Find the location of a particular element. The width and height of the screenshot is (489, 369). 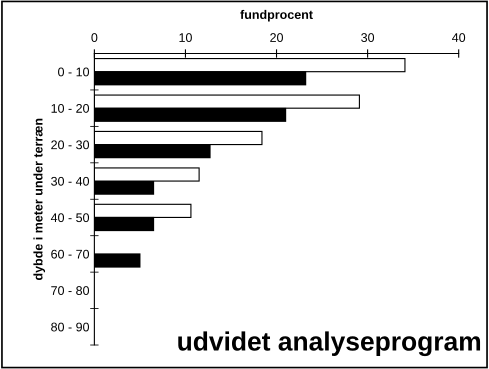

x-tick-label: 30 is located at coordinates (367, 37).